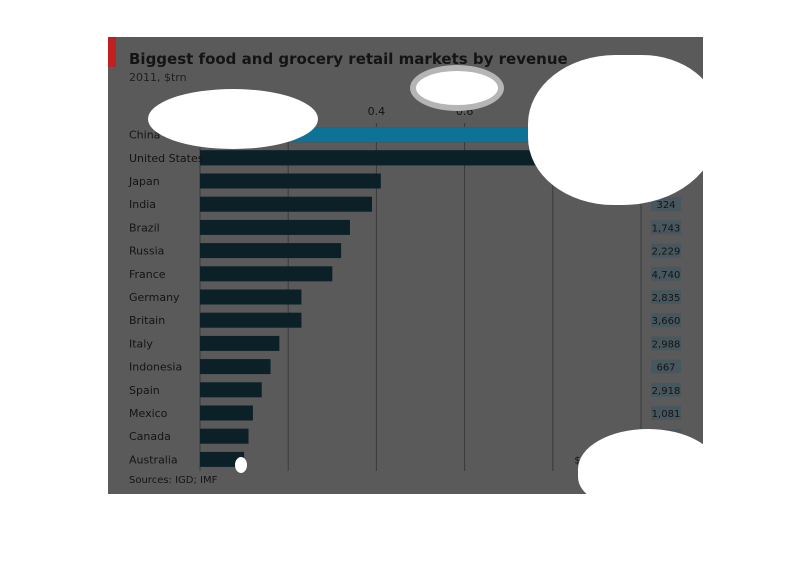  Describe the element at coordinates (146, 251) in the screenshot. I see `category-label: Russia` at that location.